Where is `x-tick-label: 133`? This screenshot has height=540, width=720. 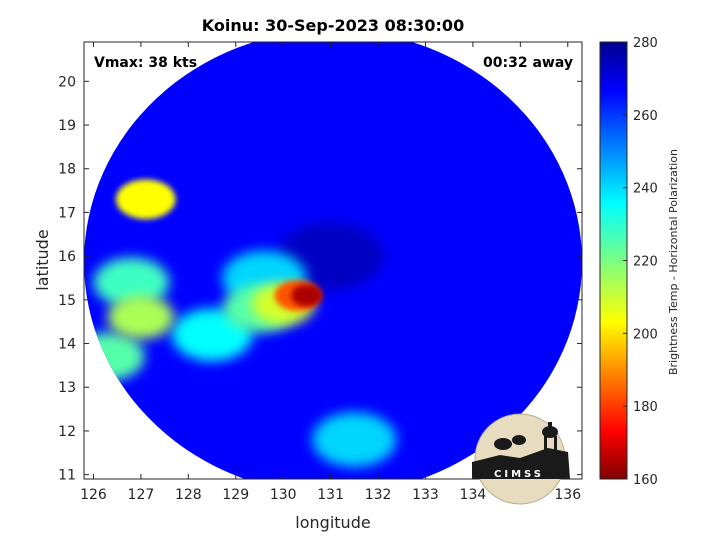 x-tick-label: 133 is located at coordinates (425, 495).